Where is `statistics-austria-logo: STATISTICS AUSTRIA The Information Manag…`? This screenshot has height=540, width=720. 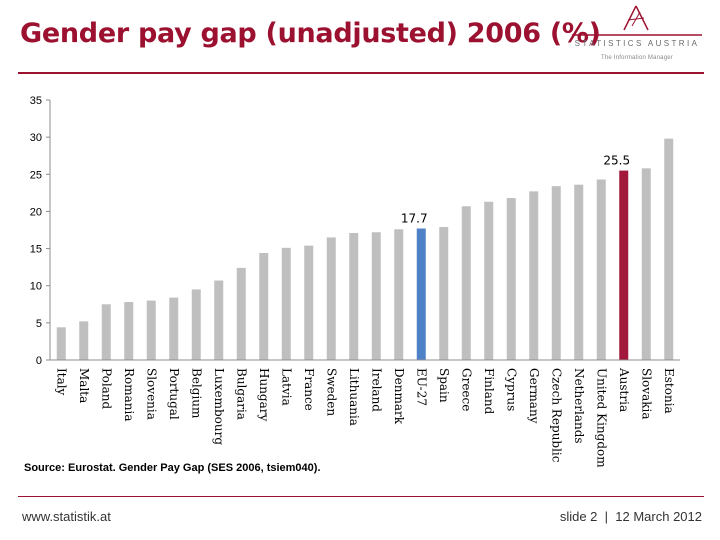
statistics-austria-logo: STATISTICS AUSTRIA The Information Manag… is located at coordinates (637, 33).